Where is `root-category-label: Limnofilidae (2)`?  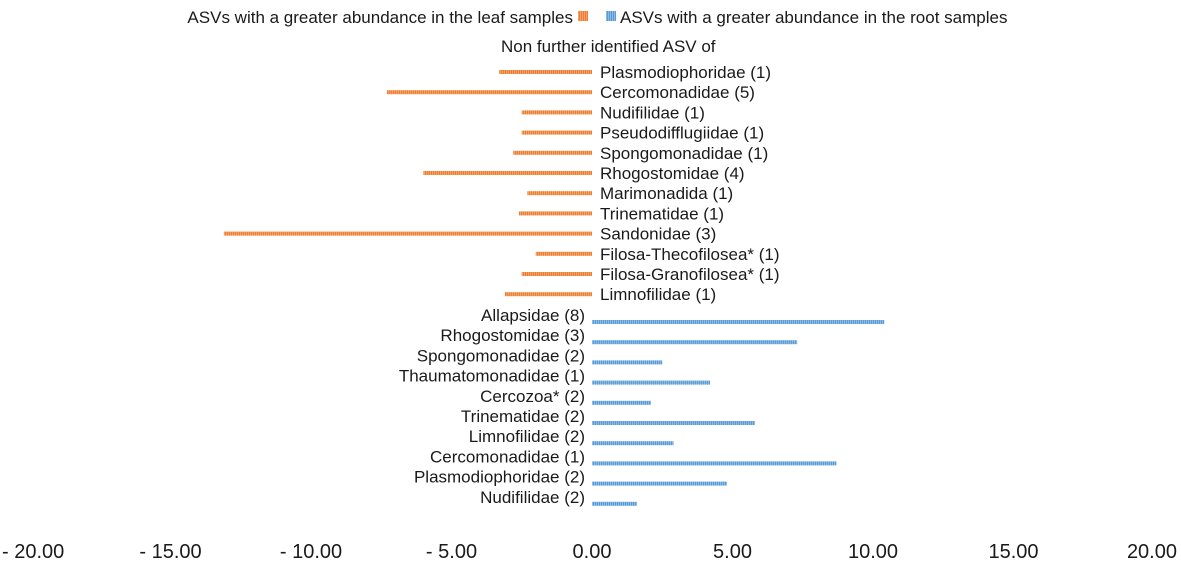 root-category-label: Limnofilidae (2) is located at coordinates (527, 436).